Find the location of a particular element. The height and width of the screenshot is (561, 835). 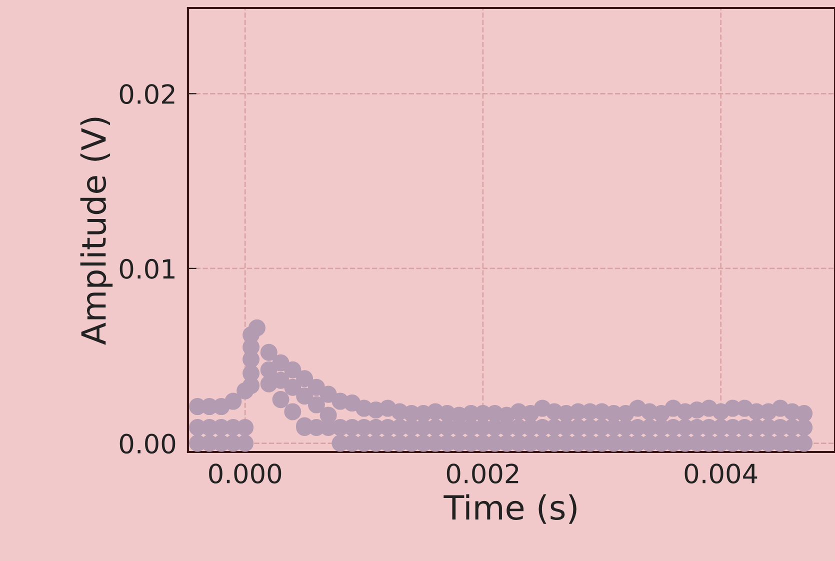

y-axis-title: Amplitude (V) is located at coordinates (96, 231).